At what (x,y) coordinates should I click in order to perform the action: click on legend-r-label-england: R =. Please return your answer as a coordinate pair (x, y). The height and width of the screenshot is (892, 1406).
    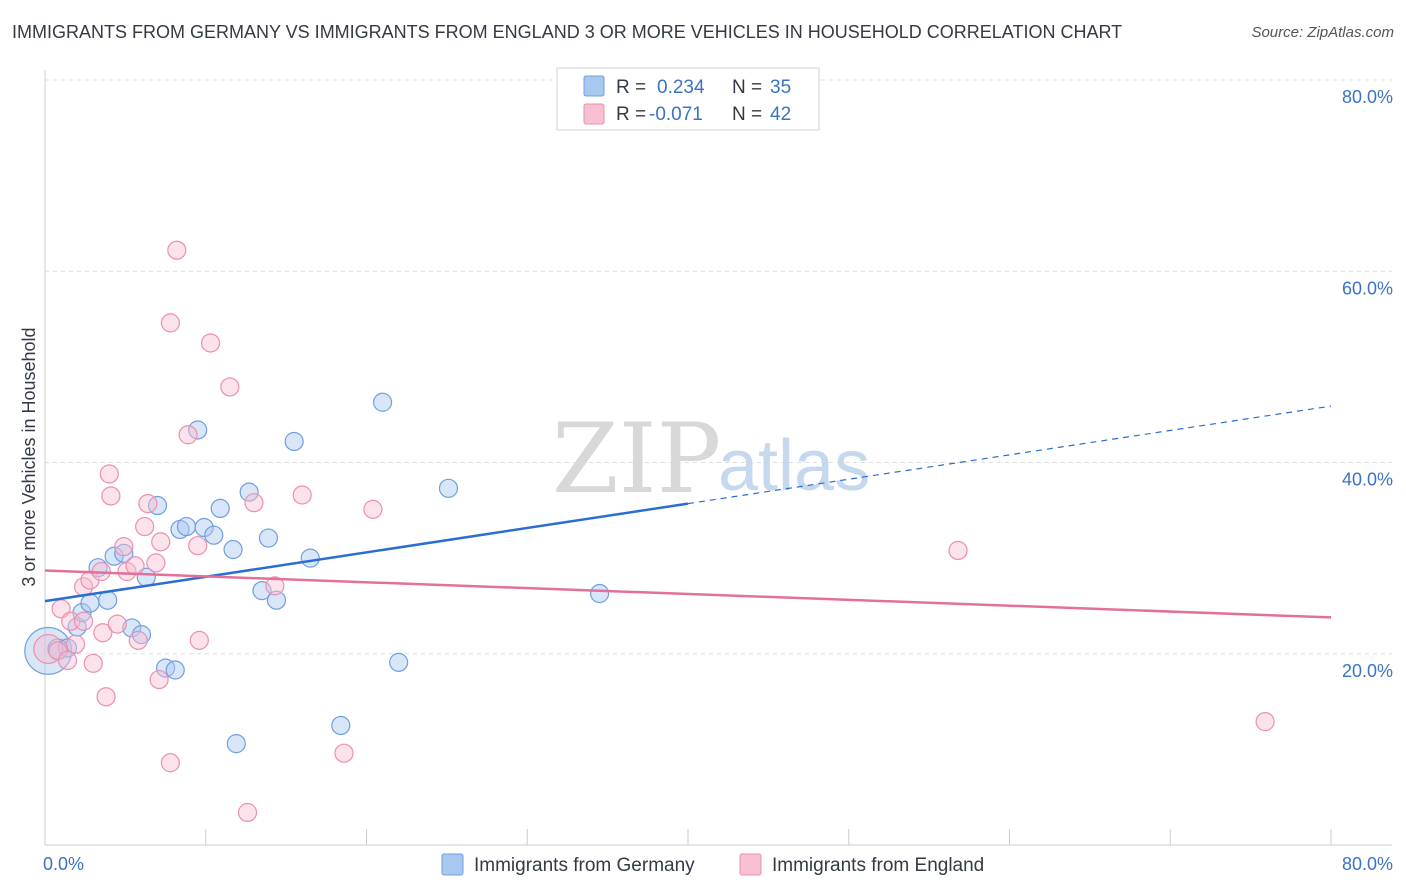
    Looking at the image, I should click on (631, 114).